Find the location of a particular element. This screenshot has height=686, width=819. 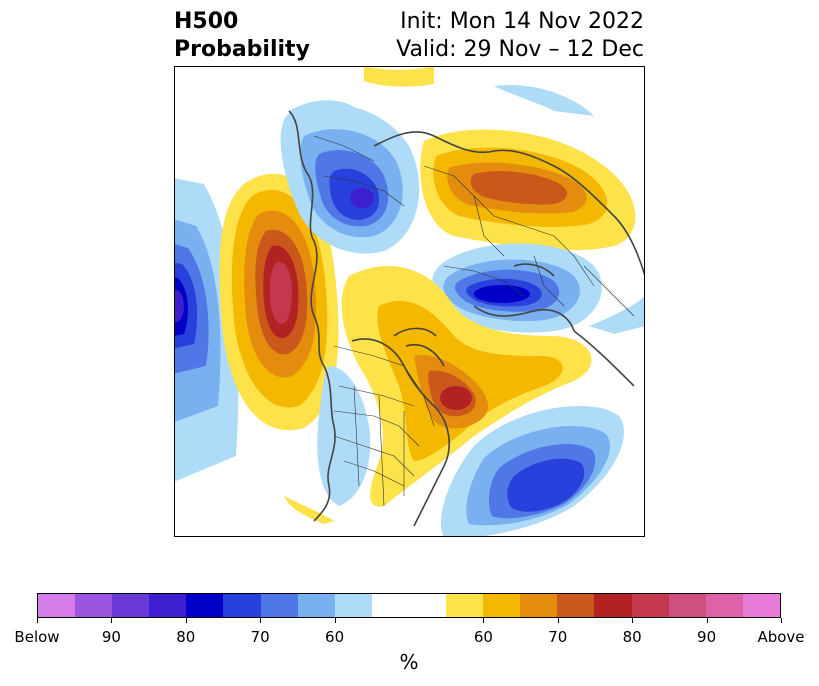

title-line-2: Probability is located at coordinates (242, 49).